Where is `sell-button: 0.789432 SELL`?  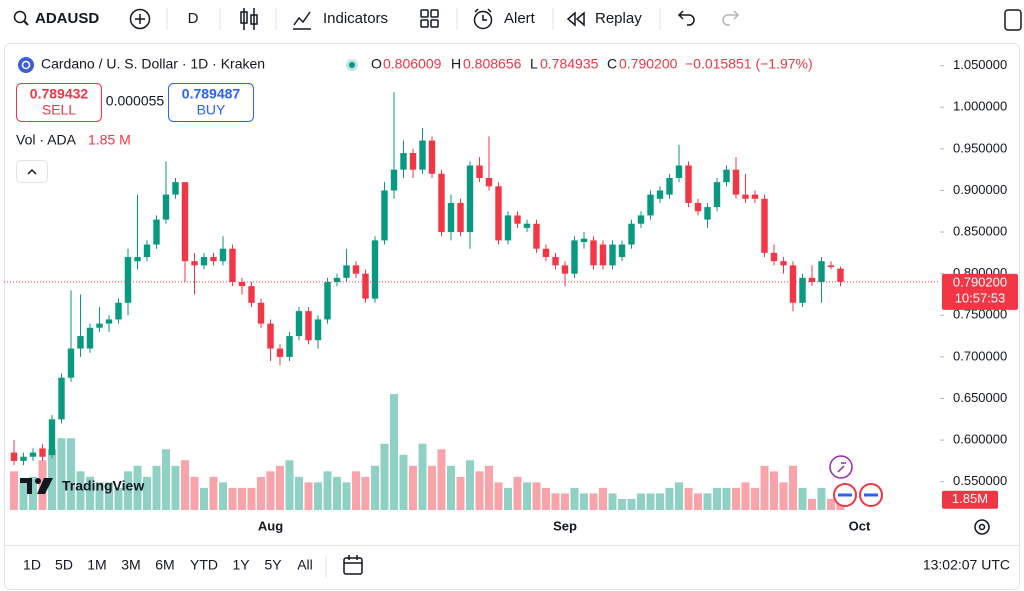 sell-button: 0.789432 SELL is located at coordinates (59, 102).